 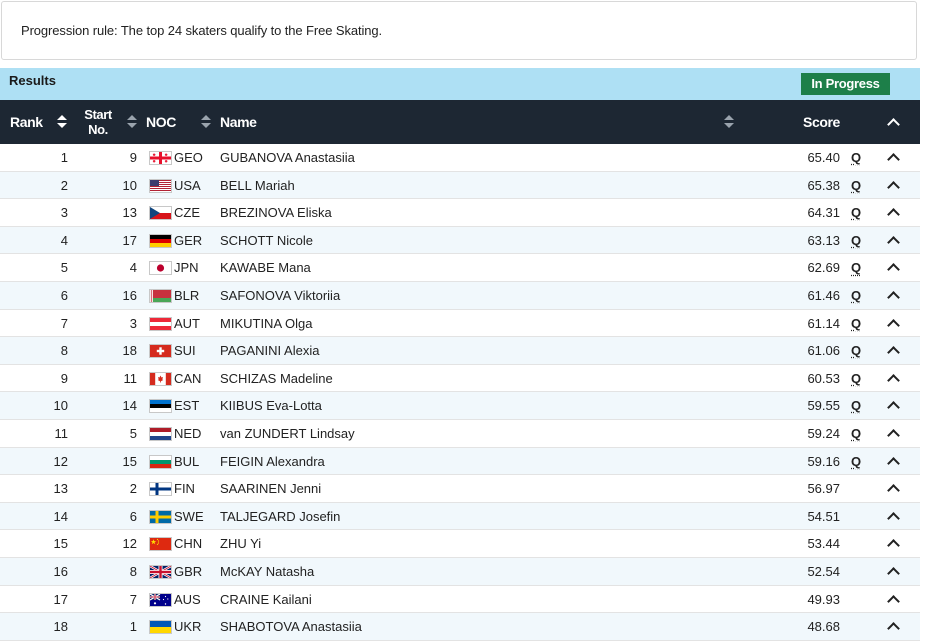 I want to click on athlete-name: BREZINOVA Eliska, so click(x=276, y=213).